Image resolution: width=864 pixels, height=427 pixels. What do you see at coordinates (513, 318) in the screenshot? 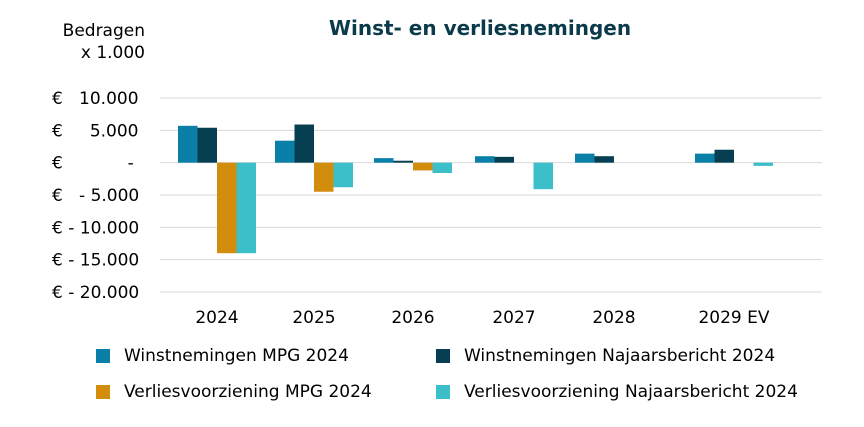
I see `x-tick-label: 2027` at bounding box center [513, 318].